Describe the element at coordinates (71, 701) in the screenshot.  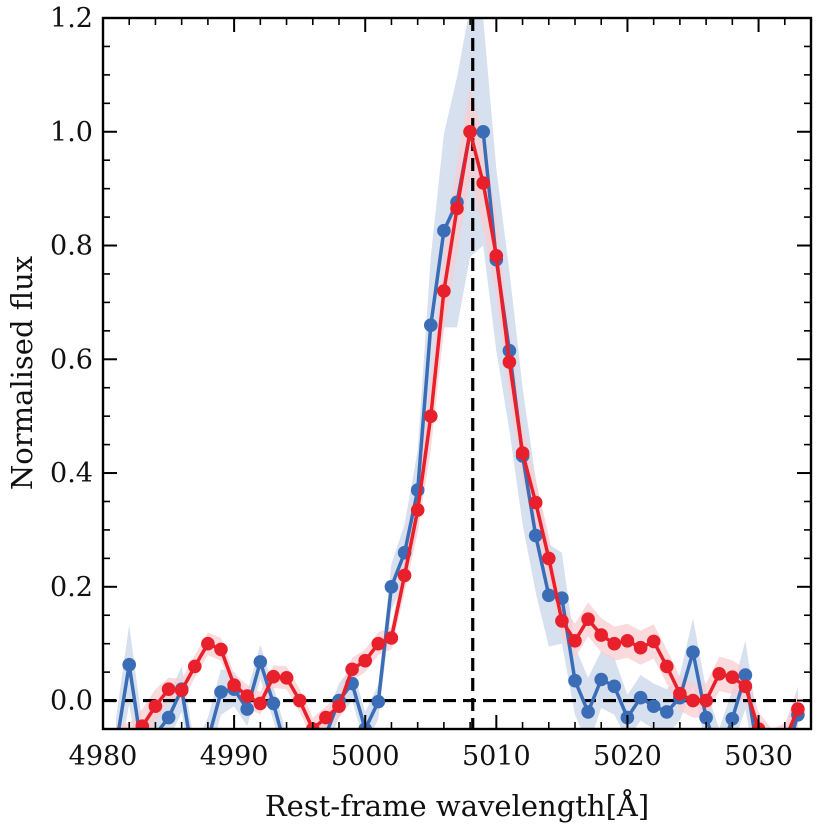
I see `y-tick-label: 0.0` at that location.